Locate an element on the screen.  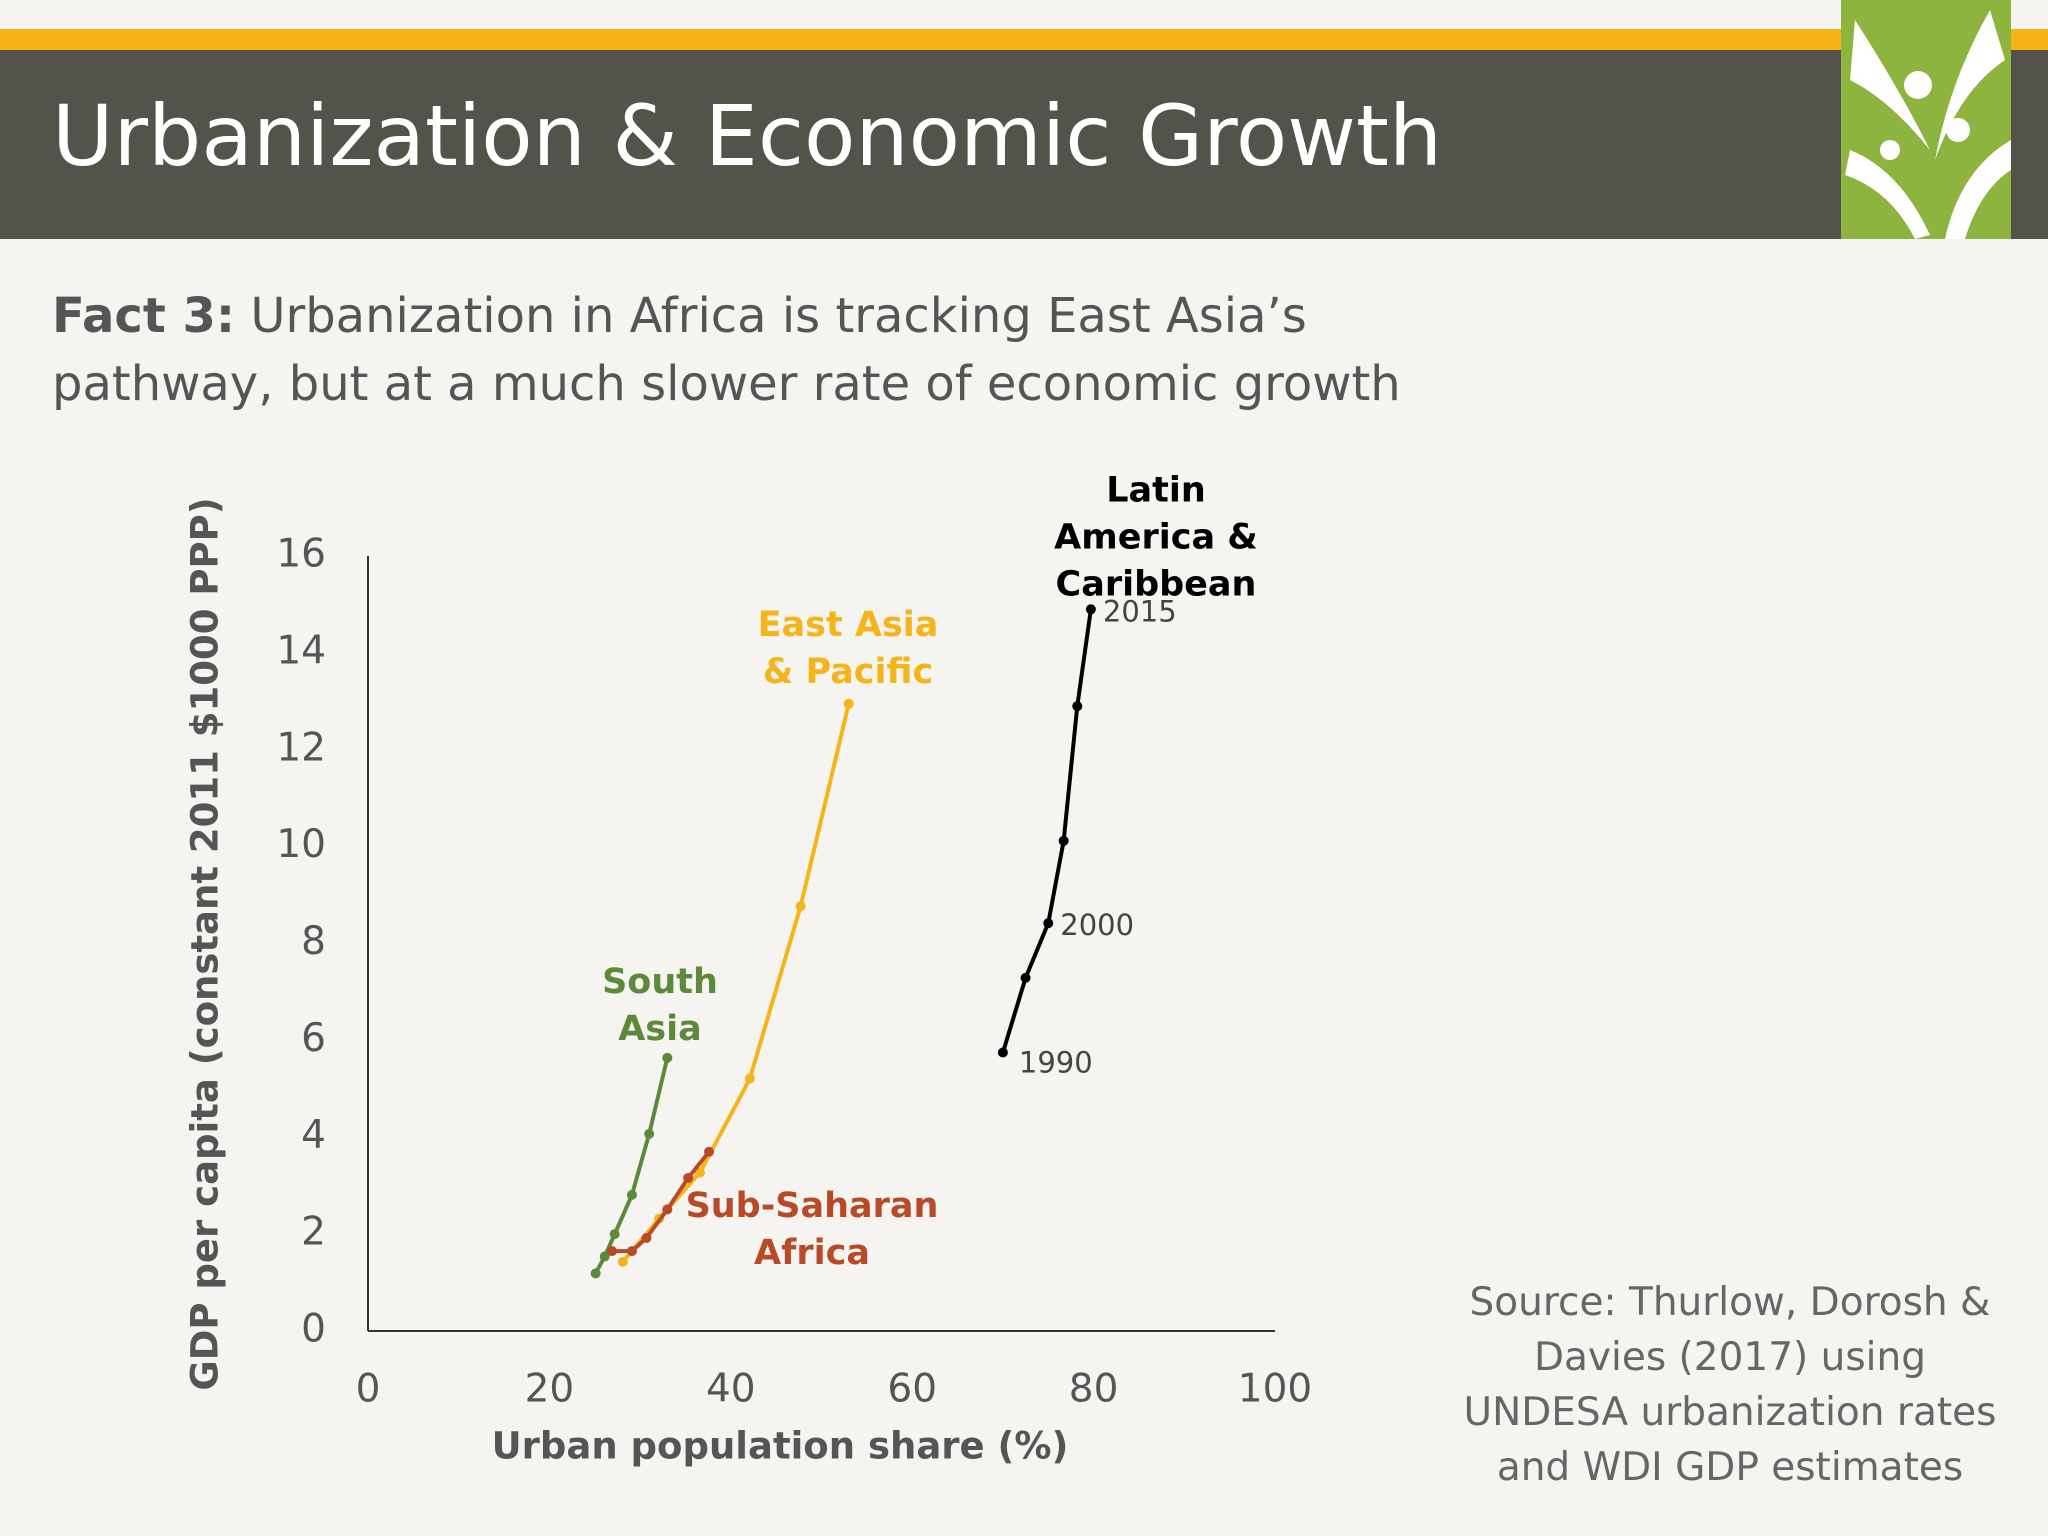
accent-band is located at coordinates (1024, 39).